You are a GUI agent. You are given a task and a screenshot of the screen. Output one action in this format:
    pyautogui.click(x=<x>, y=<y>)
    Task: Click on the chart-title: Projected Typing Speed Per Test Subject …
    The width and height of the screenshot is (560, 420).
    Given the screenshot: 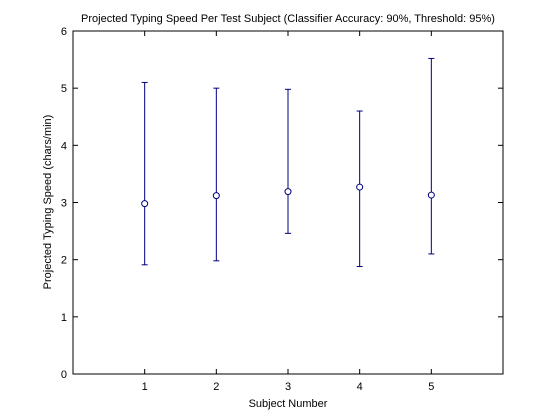 What is the action you would take?
    pyautogui.click(x=288, y=19)
    